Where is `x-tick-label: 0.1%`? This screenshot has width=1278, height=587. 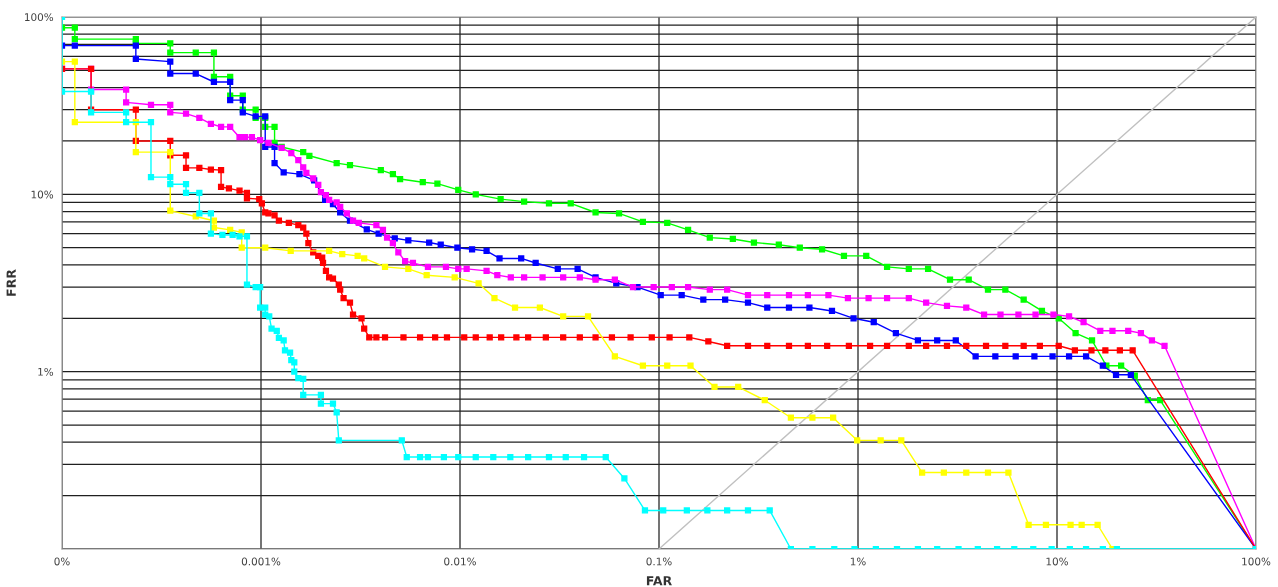
x-tick-label: 0.1% is located at coordinates (659, 561).